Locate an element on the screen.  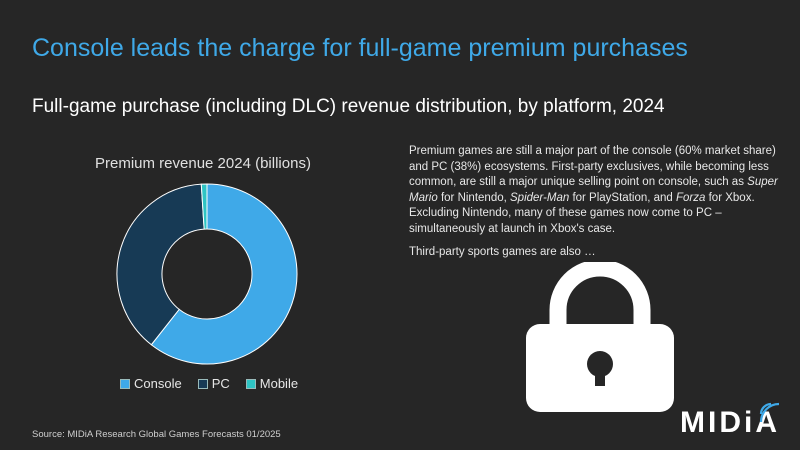
chart-title: Premium revenue 2024 (billions) is located at coordinates (203, 163).